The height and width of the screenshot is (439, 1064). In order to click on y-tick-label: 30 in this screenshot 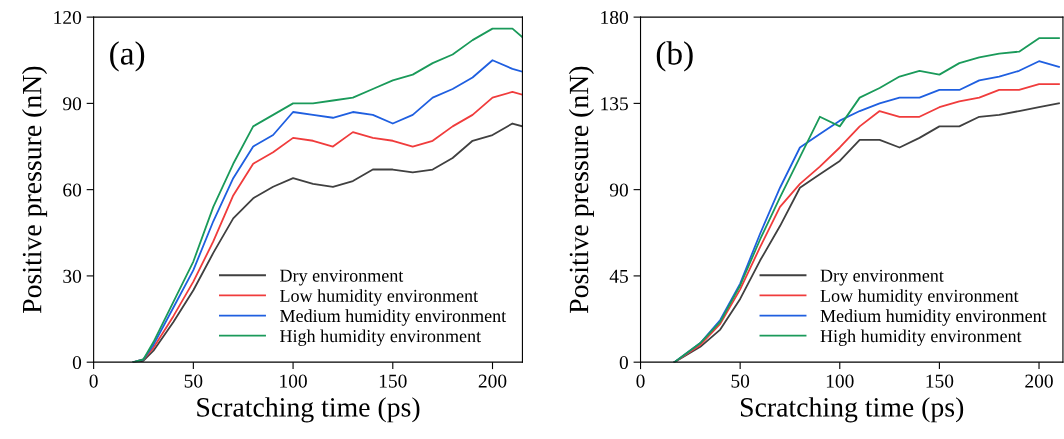, I will do `click(72, 276)`.